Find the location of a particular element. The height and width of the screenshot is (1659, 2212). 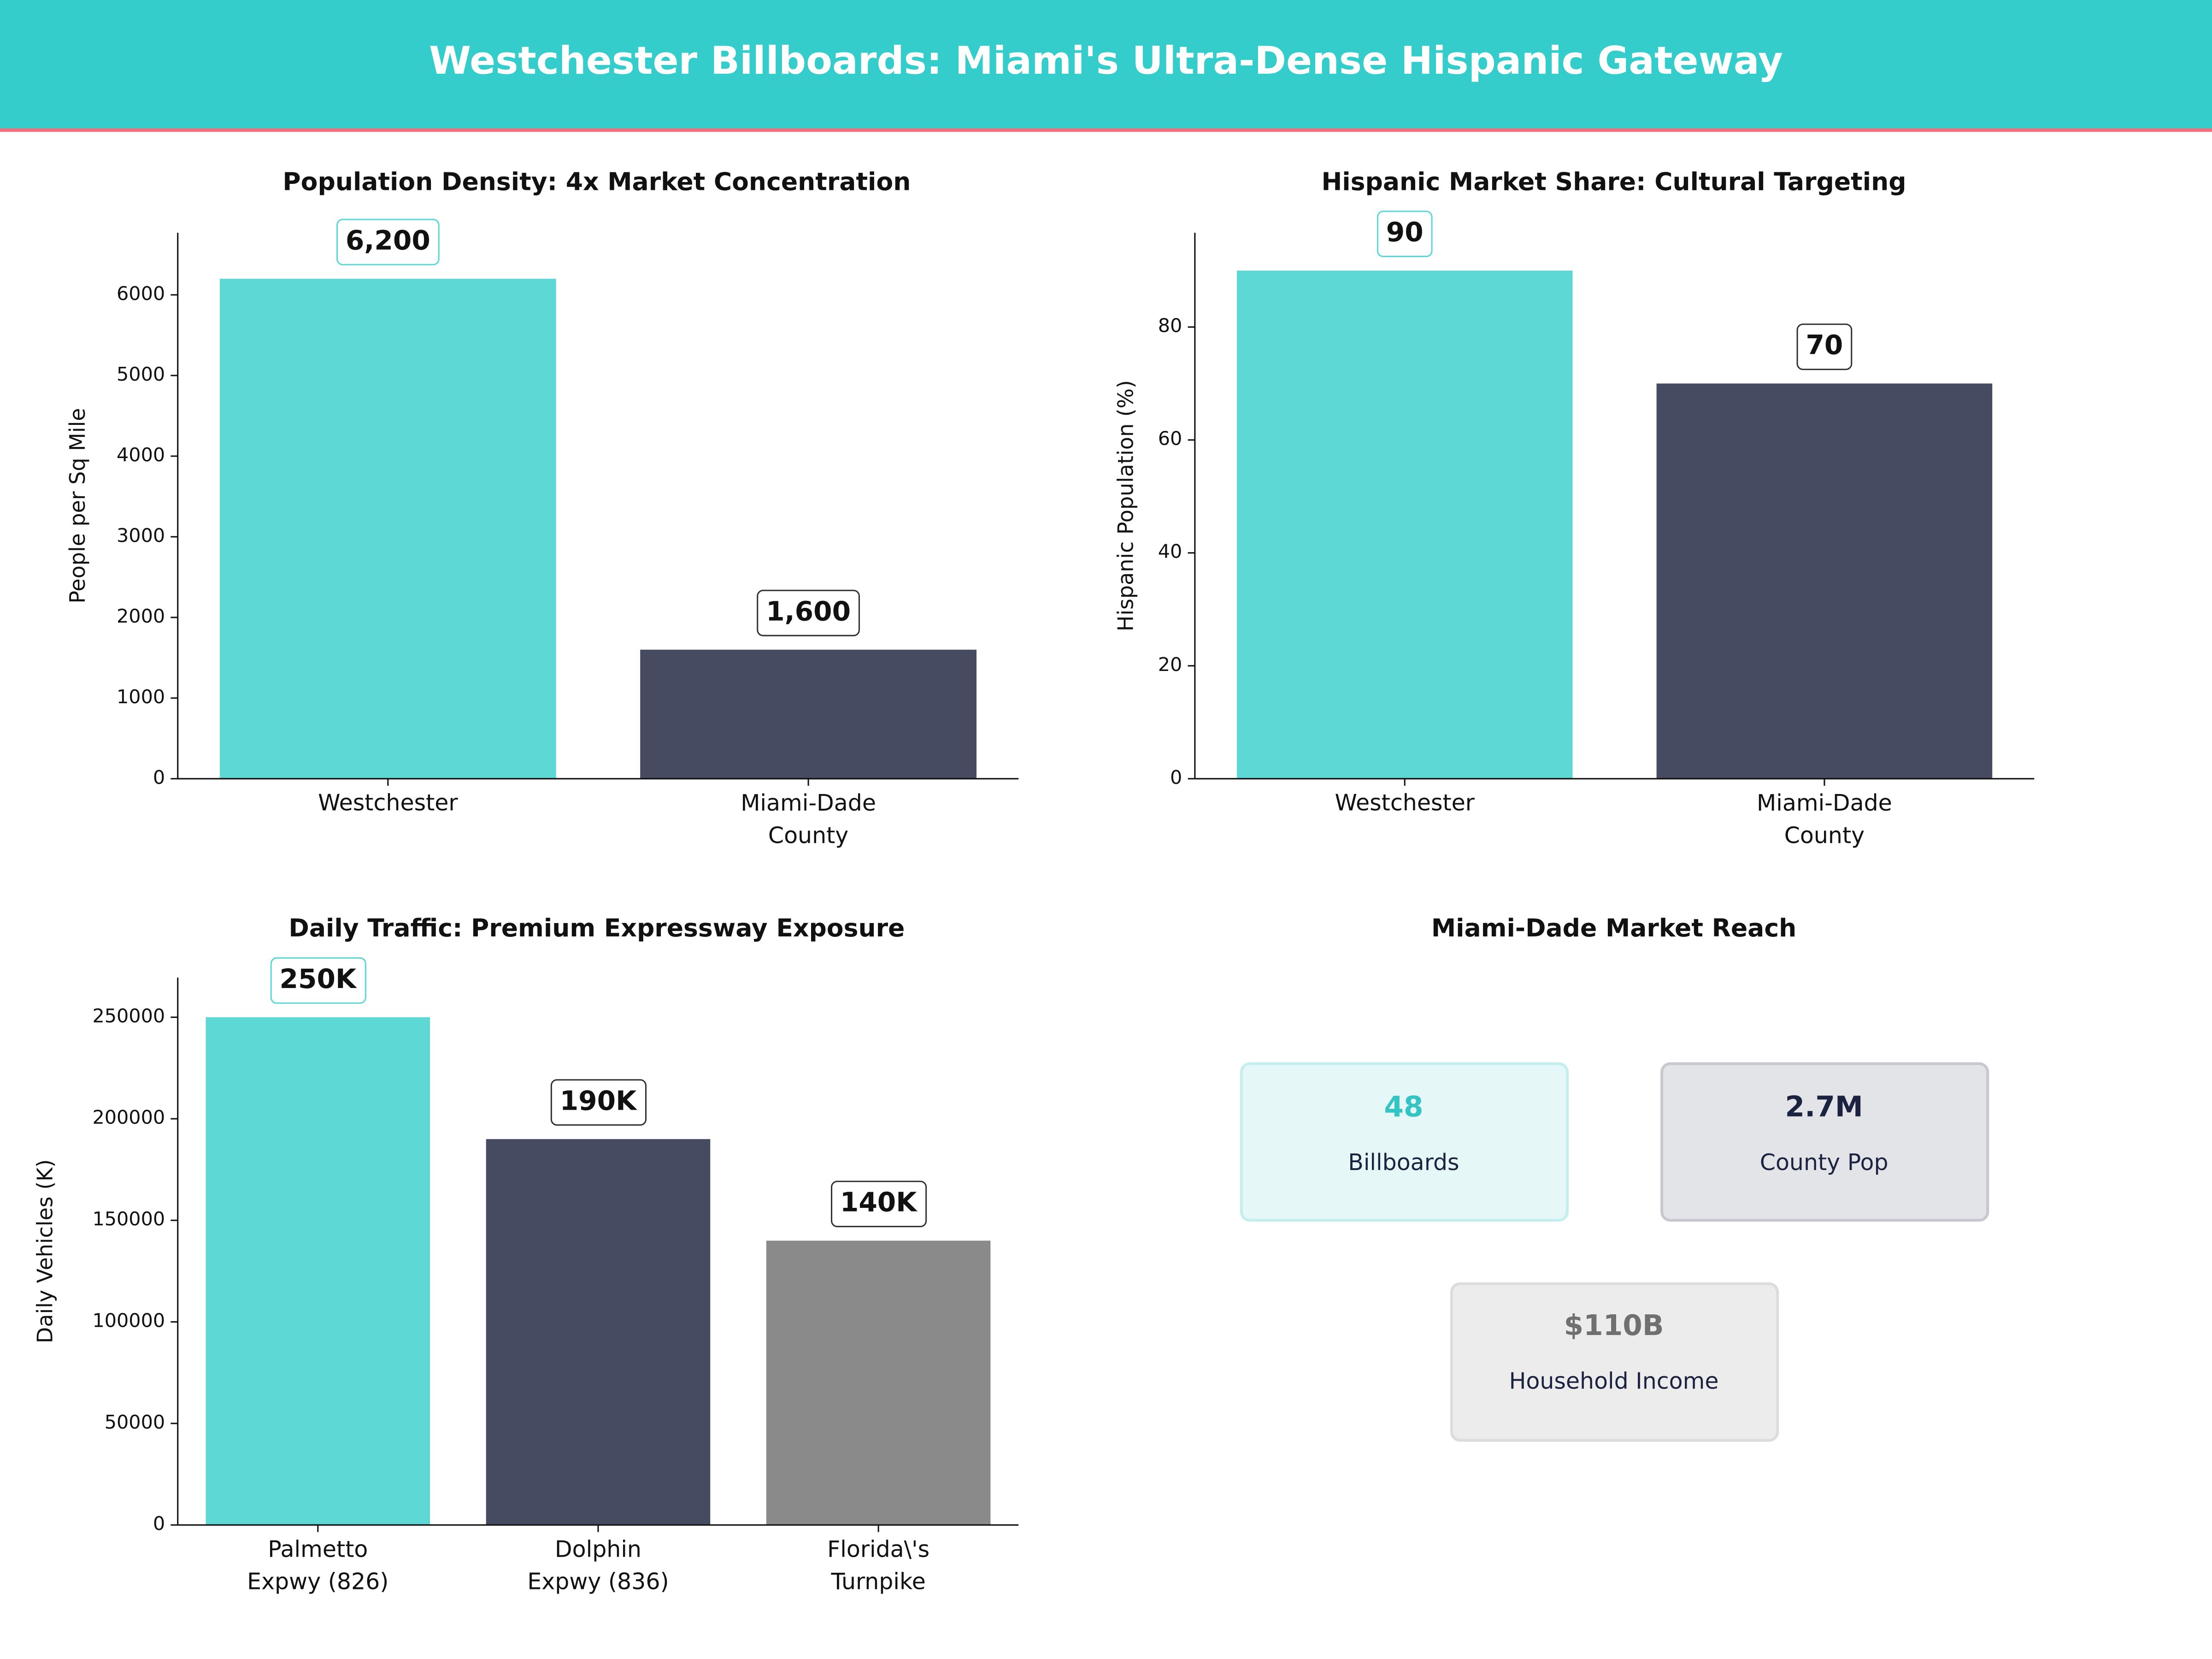

y-tick-label: 5000 is located at coordinates (141, 374).